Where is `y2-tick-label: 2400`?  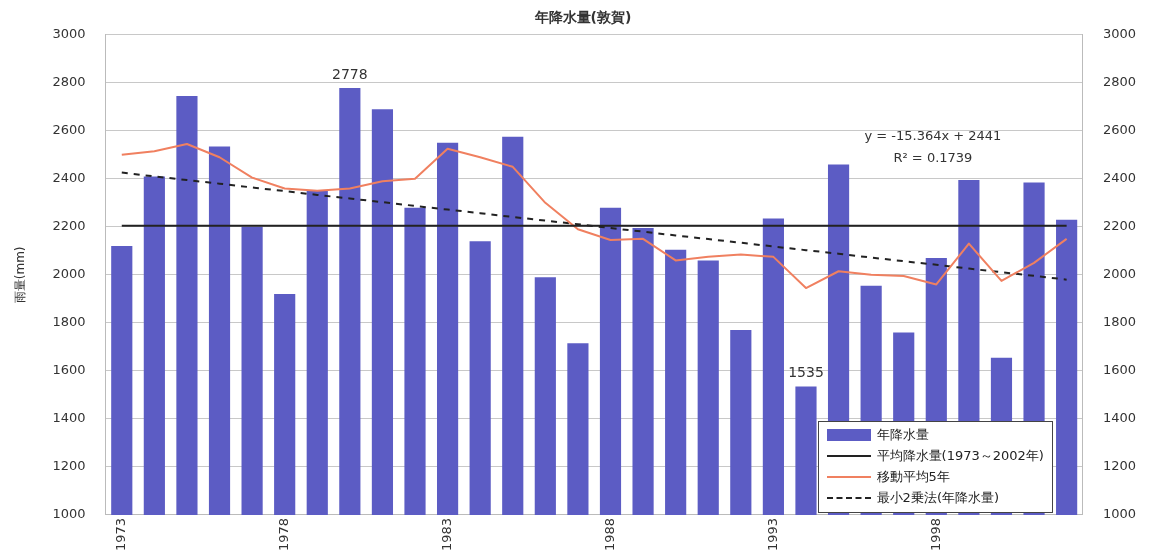 y2-tick-label: 2400 is located at coordinates (1119, 178).